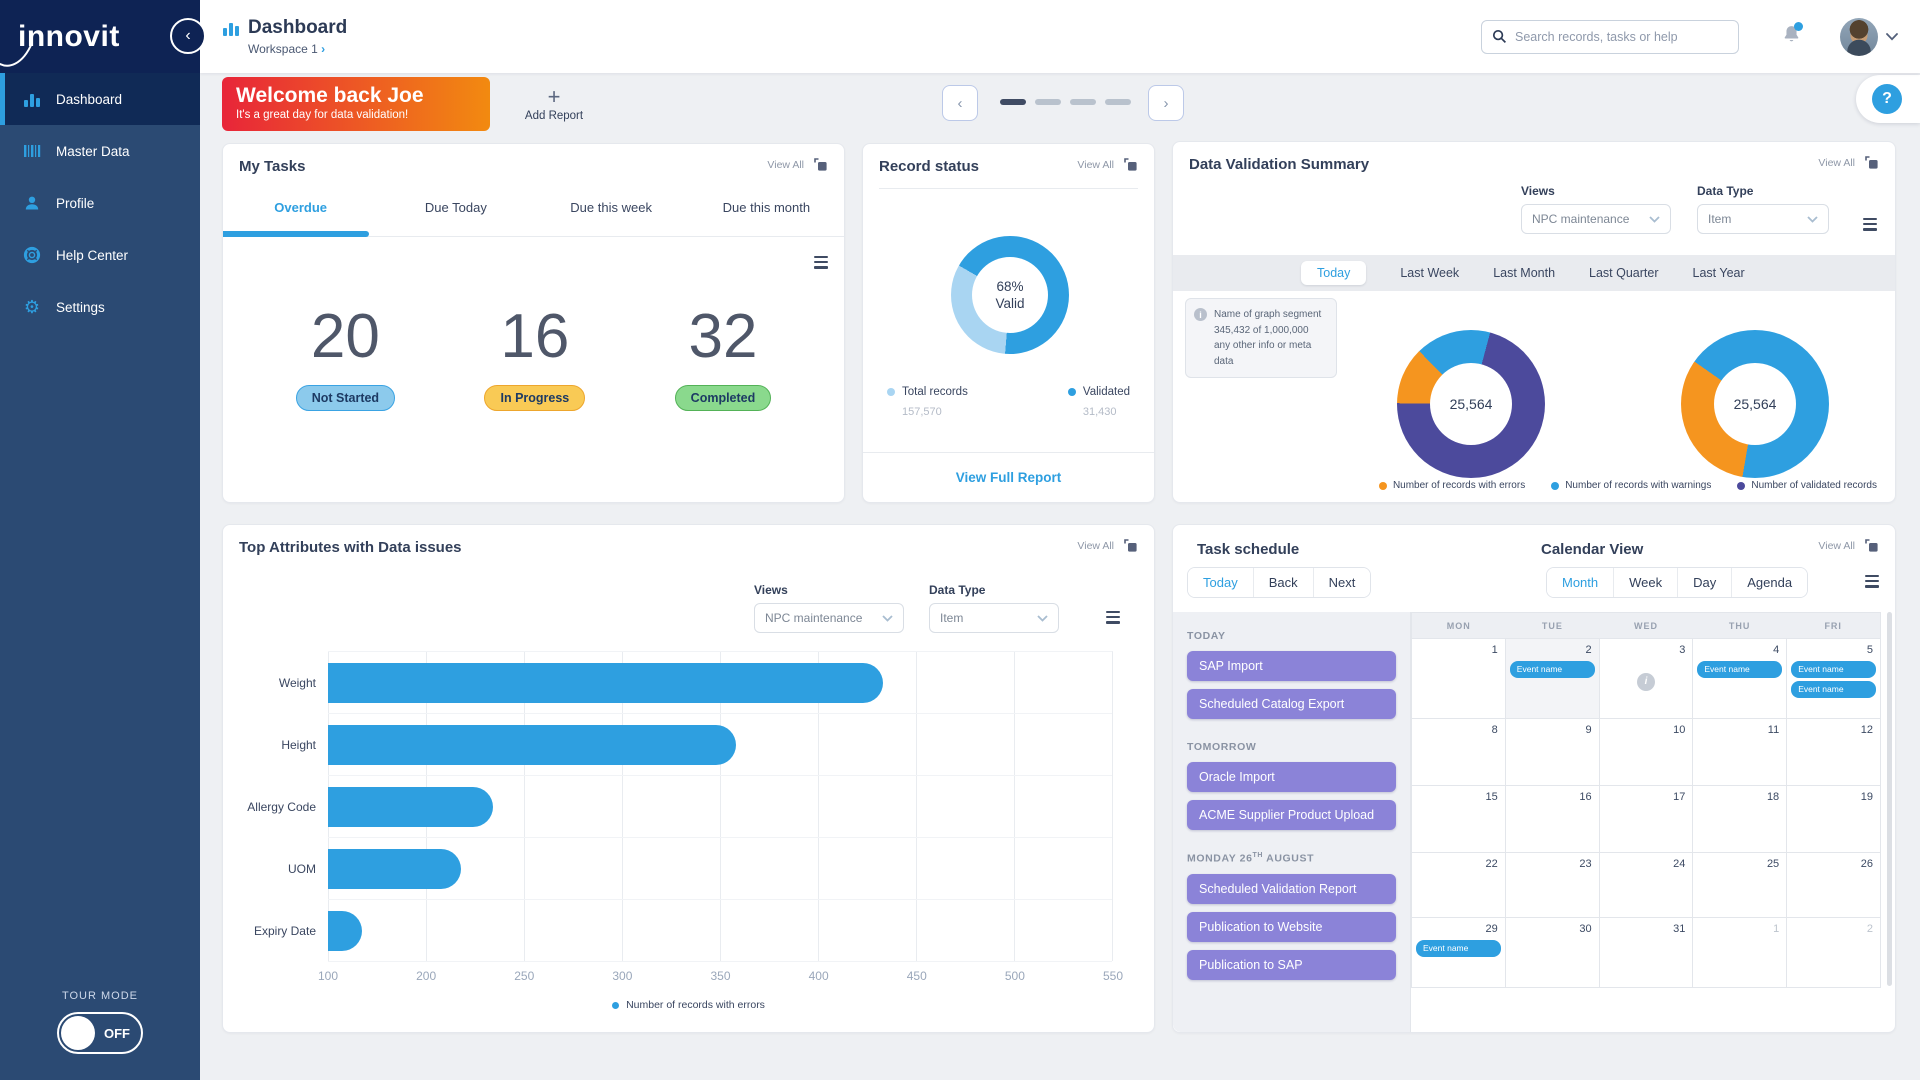 The width and height of the screenshot is (1920, 1080). Describe the element at coordinates (455, 207) in the screenshot. I see `tab-due-today: Due Today` at that location.